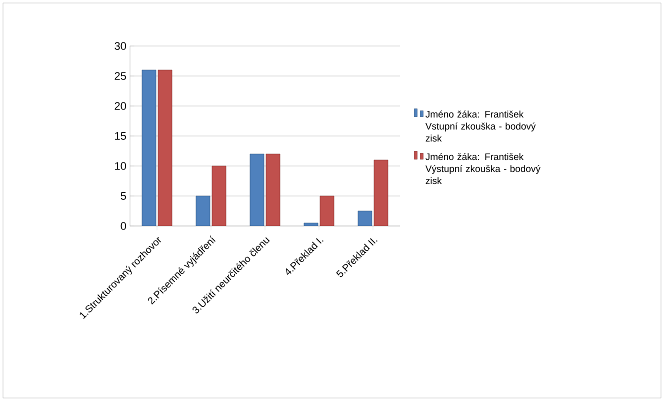  Describe the element at coordinates (120, 46) in the screenshot. I see `y-tick-label: 30` at that location.